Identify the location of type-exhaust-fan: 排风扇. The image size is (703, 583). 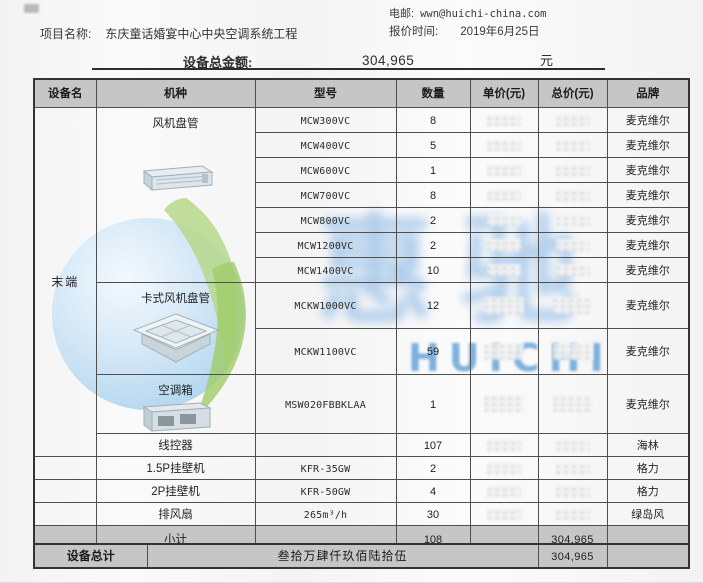
(175, 514).